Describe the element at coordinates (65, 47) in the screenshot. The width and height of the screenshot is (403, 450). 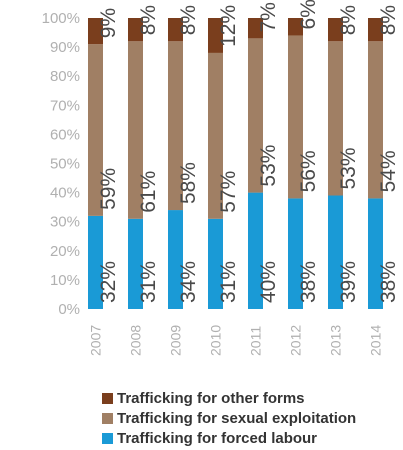
I see `y-tick-label: 90%` at that location.